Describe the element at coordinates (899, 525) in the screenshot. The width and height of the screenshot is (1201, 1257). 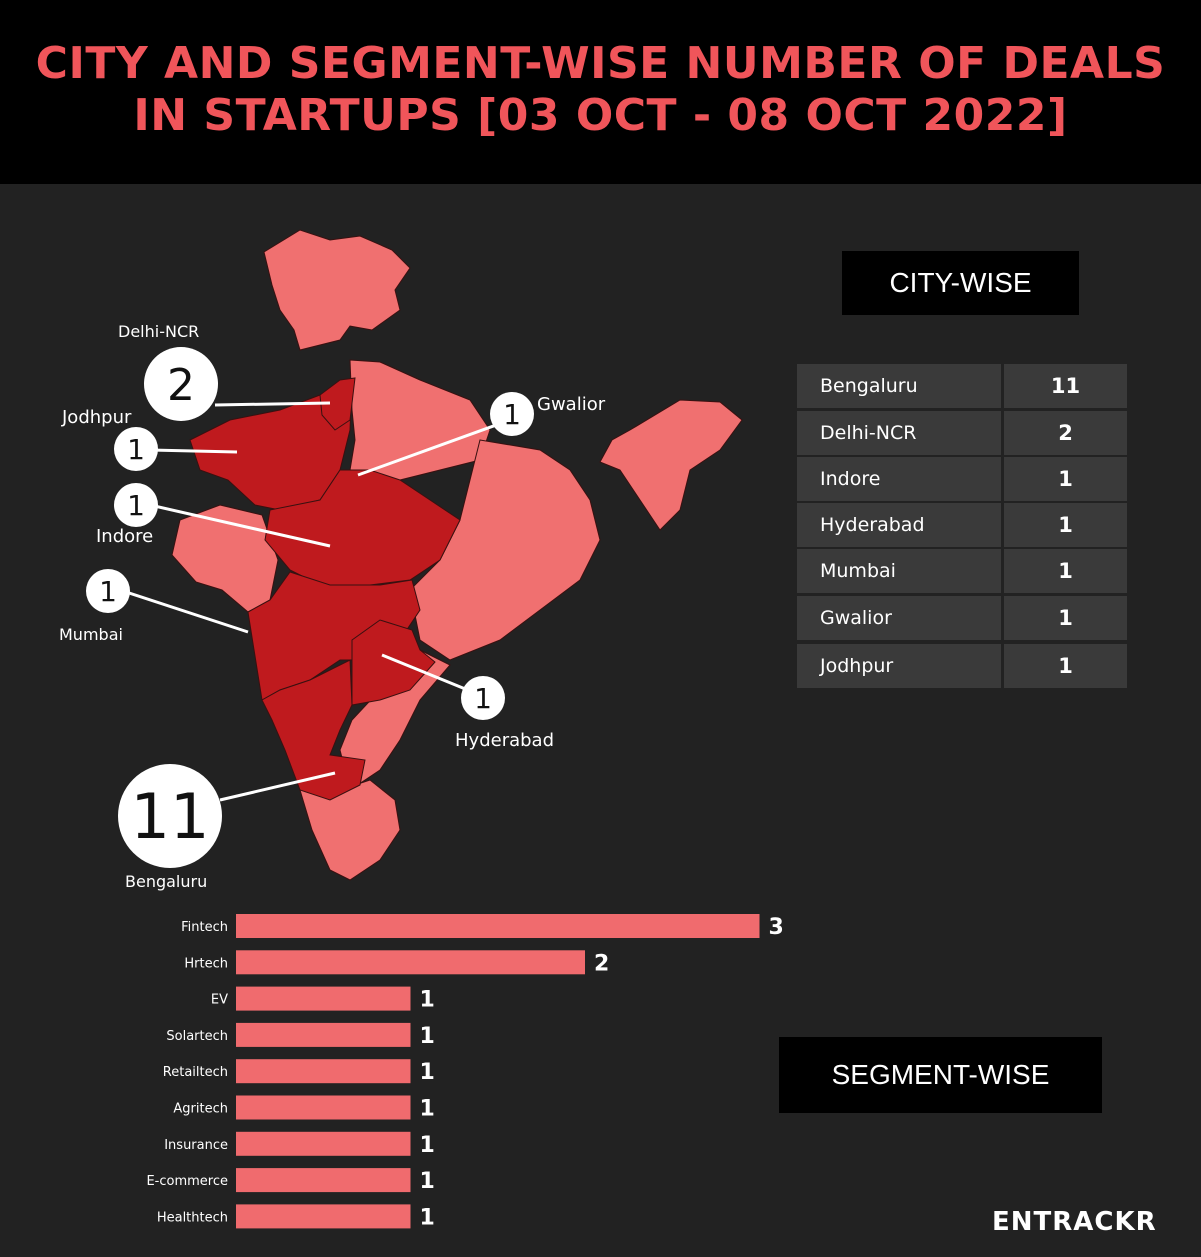
I see `city-name: Hyderabad` at that location.